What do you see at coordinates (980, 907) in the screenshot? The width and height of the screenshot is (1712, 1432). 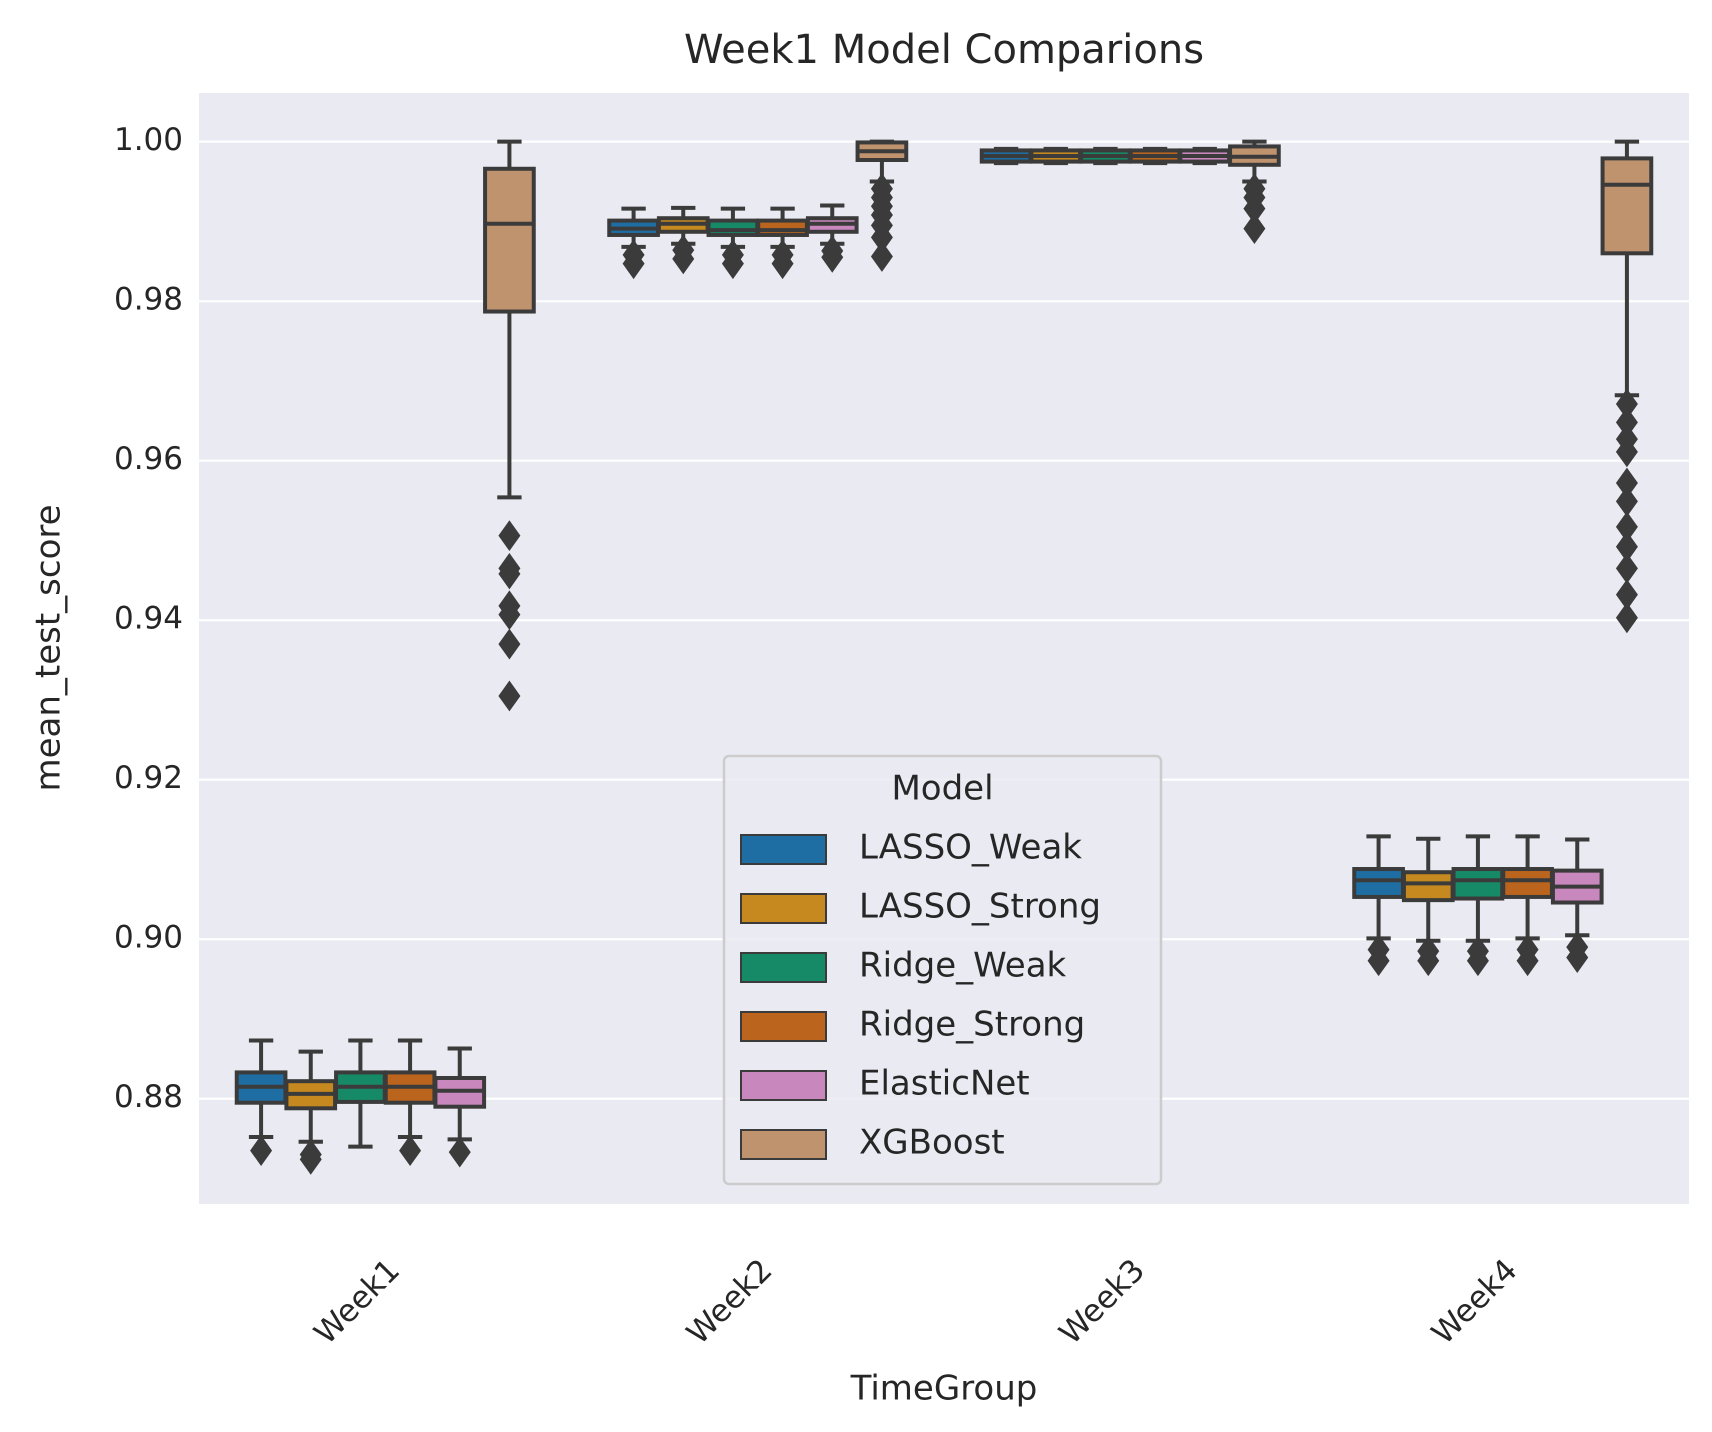 I see `legend-label: LASSO_Strong` at bounding box center [980, 907].